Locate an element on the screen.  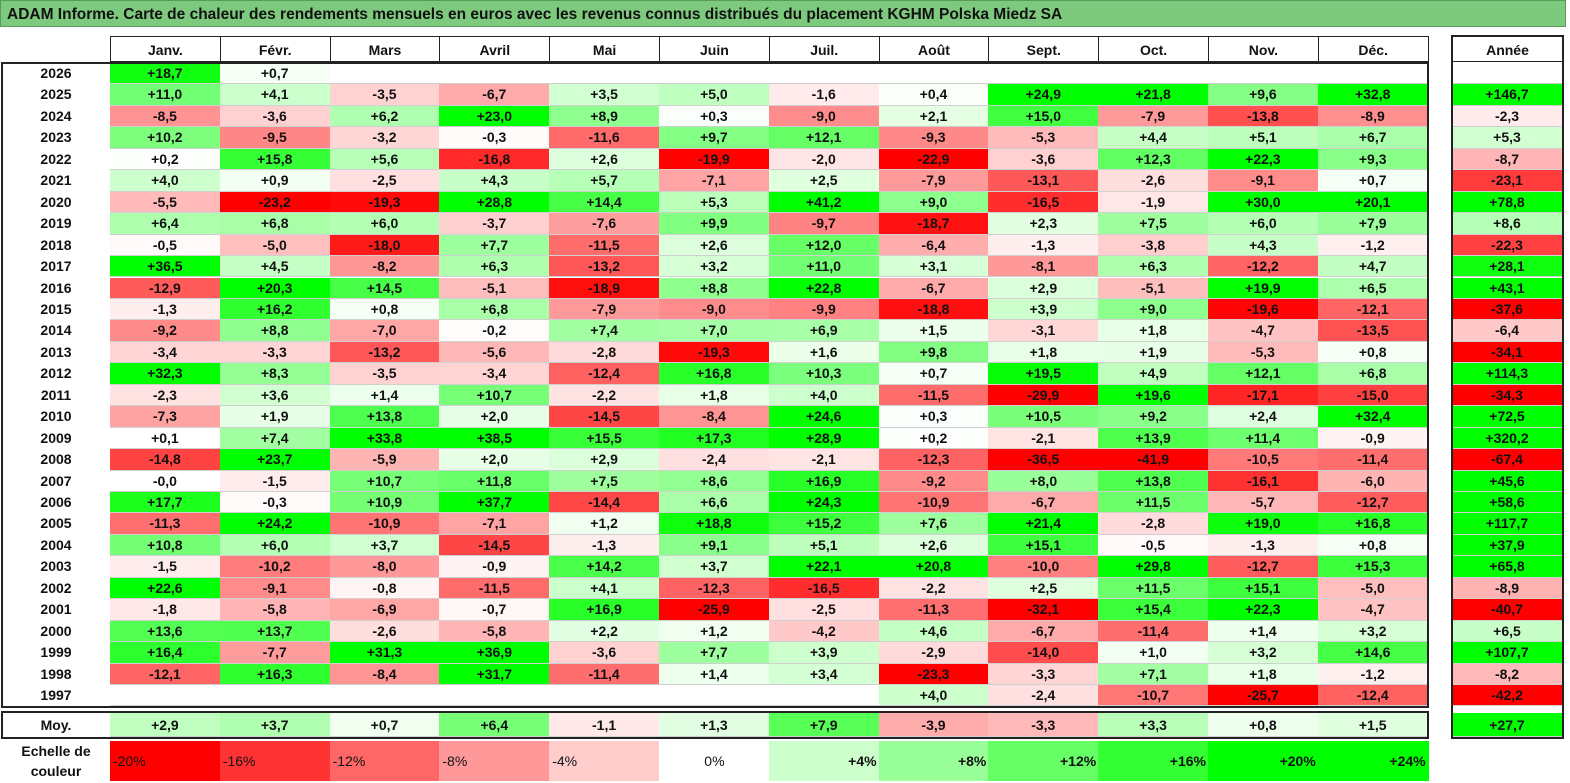
heatmap-cell: +10,3 is located at coordinates (824, 374).